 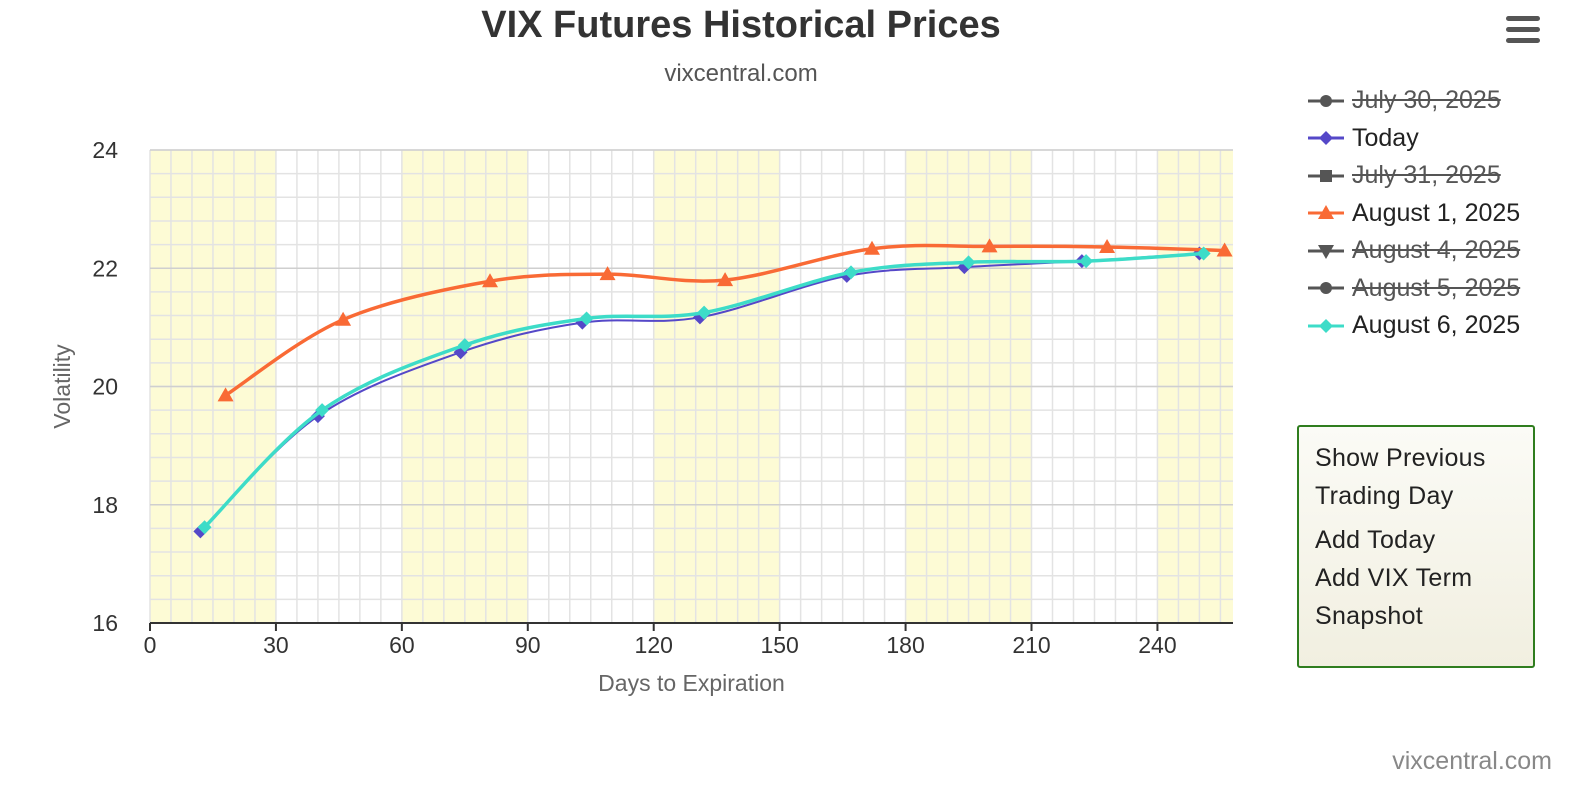 I want to click on x-axis-label: Days to Expiration, so click(x=691, y=683).